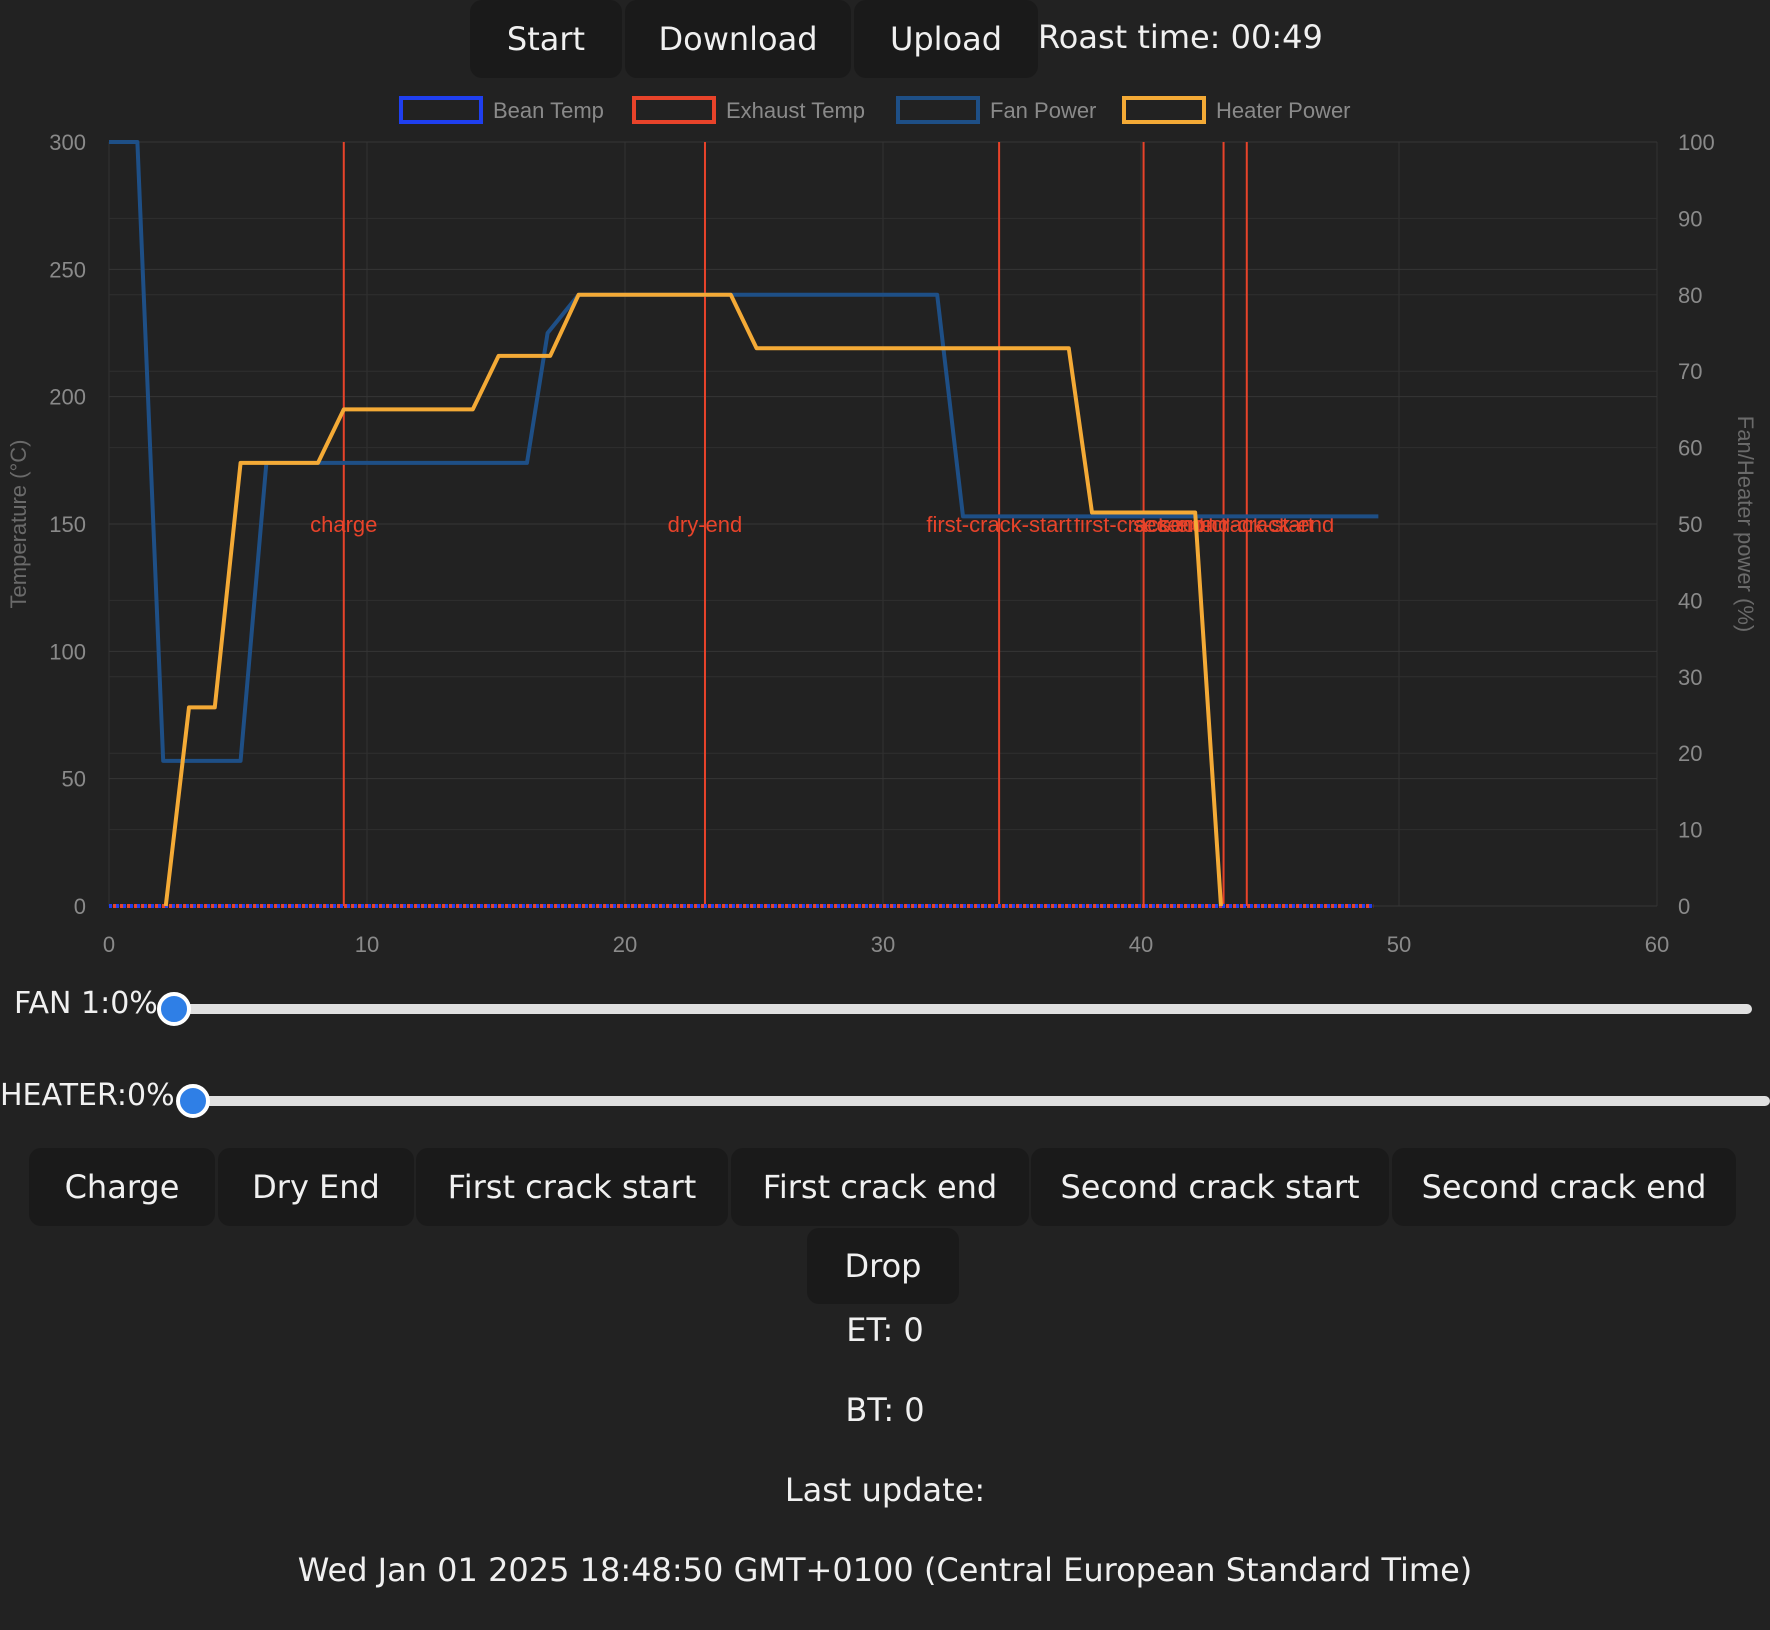 The height and width of the screenshot is (1630, 1770). I want to click on event-label: charge, so click(343, 524).